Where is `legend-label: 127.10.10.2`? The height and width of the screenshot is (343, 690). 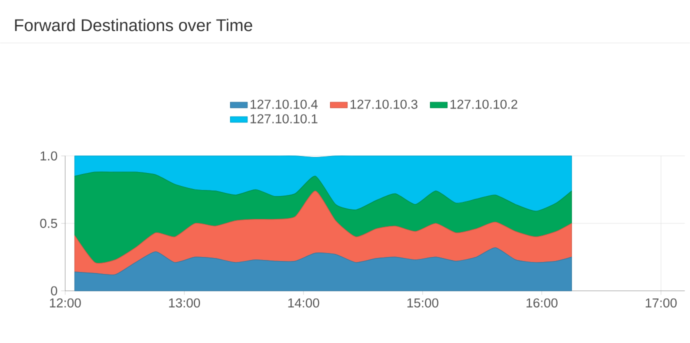
legend-label: 127.10.10.2 is located at coordinates (484, 104).